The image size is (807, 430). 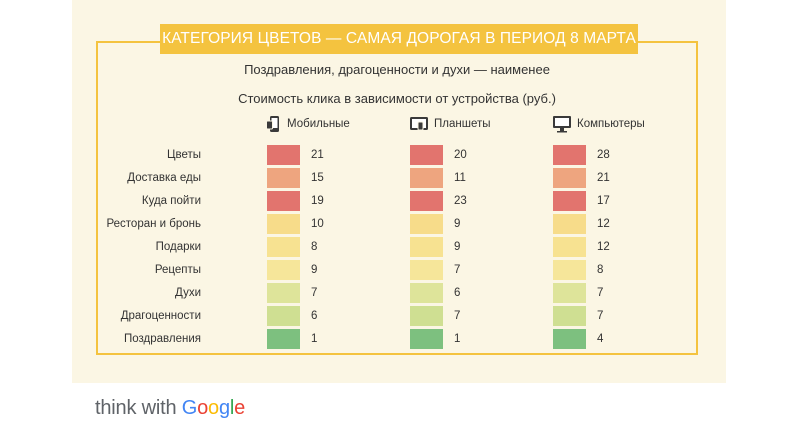 I want to click on row-label: Рецепты, so click(x=177, y=270).